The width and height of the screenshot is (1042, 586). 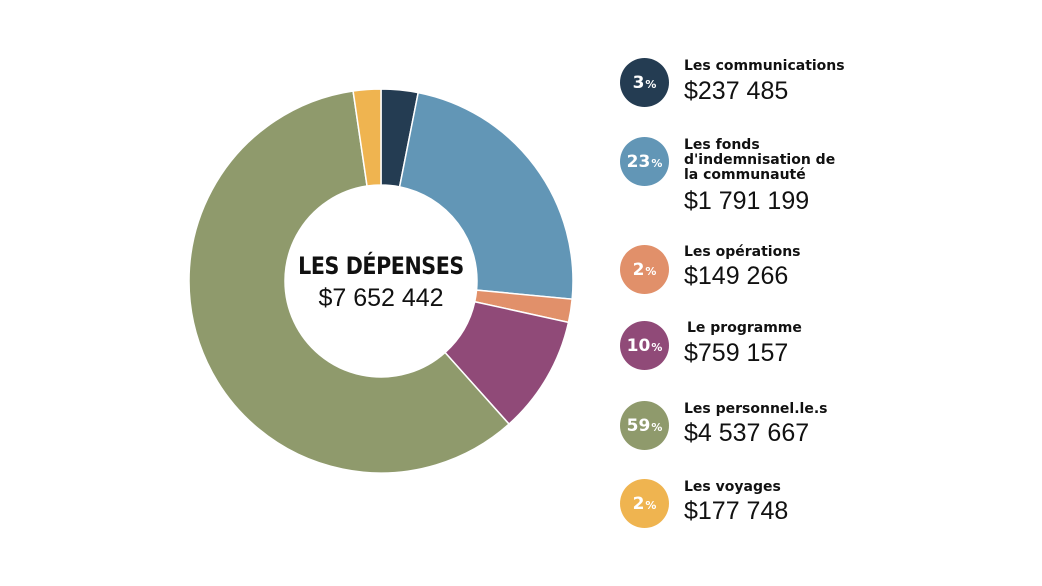 I want to click on legend-badge: 59%, so click(x=644, y=425).